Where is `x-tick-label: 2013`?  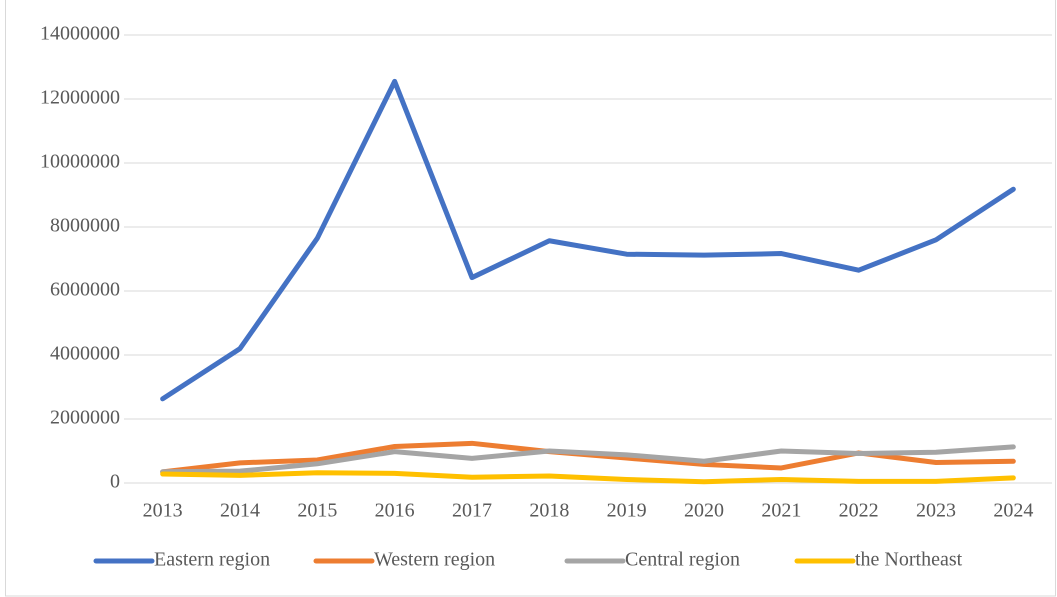 x-tick-label: 2013 is located at coordinates (163, 511).